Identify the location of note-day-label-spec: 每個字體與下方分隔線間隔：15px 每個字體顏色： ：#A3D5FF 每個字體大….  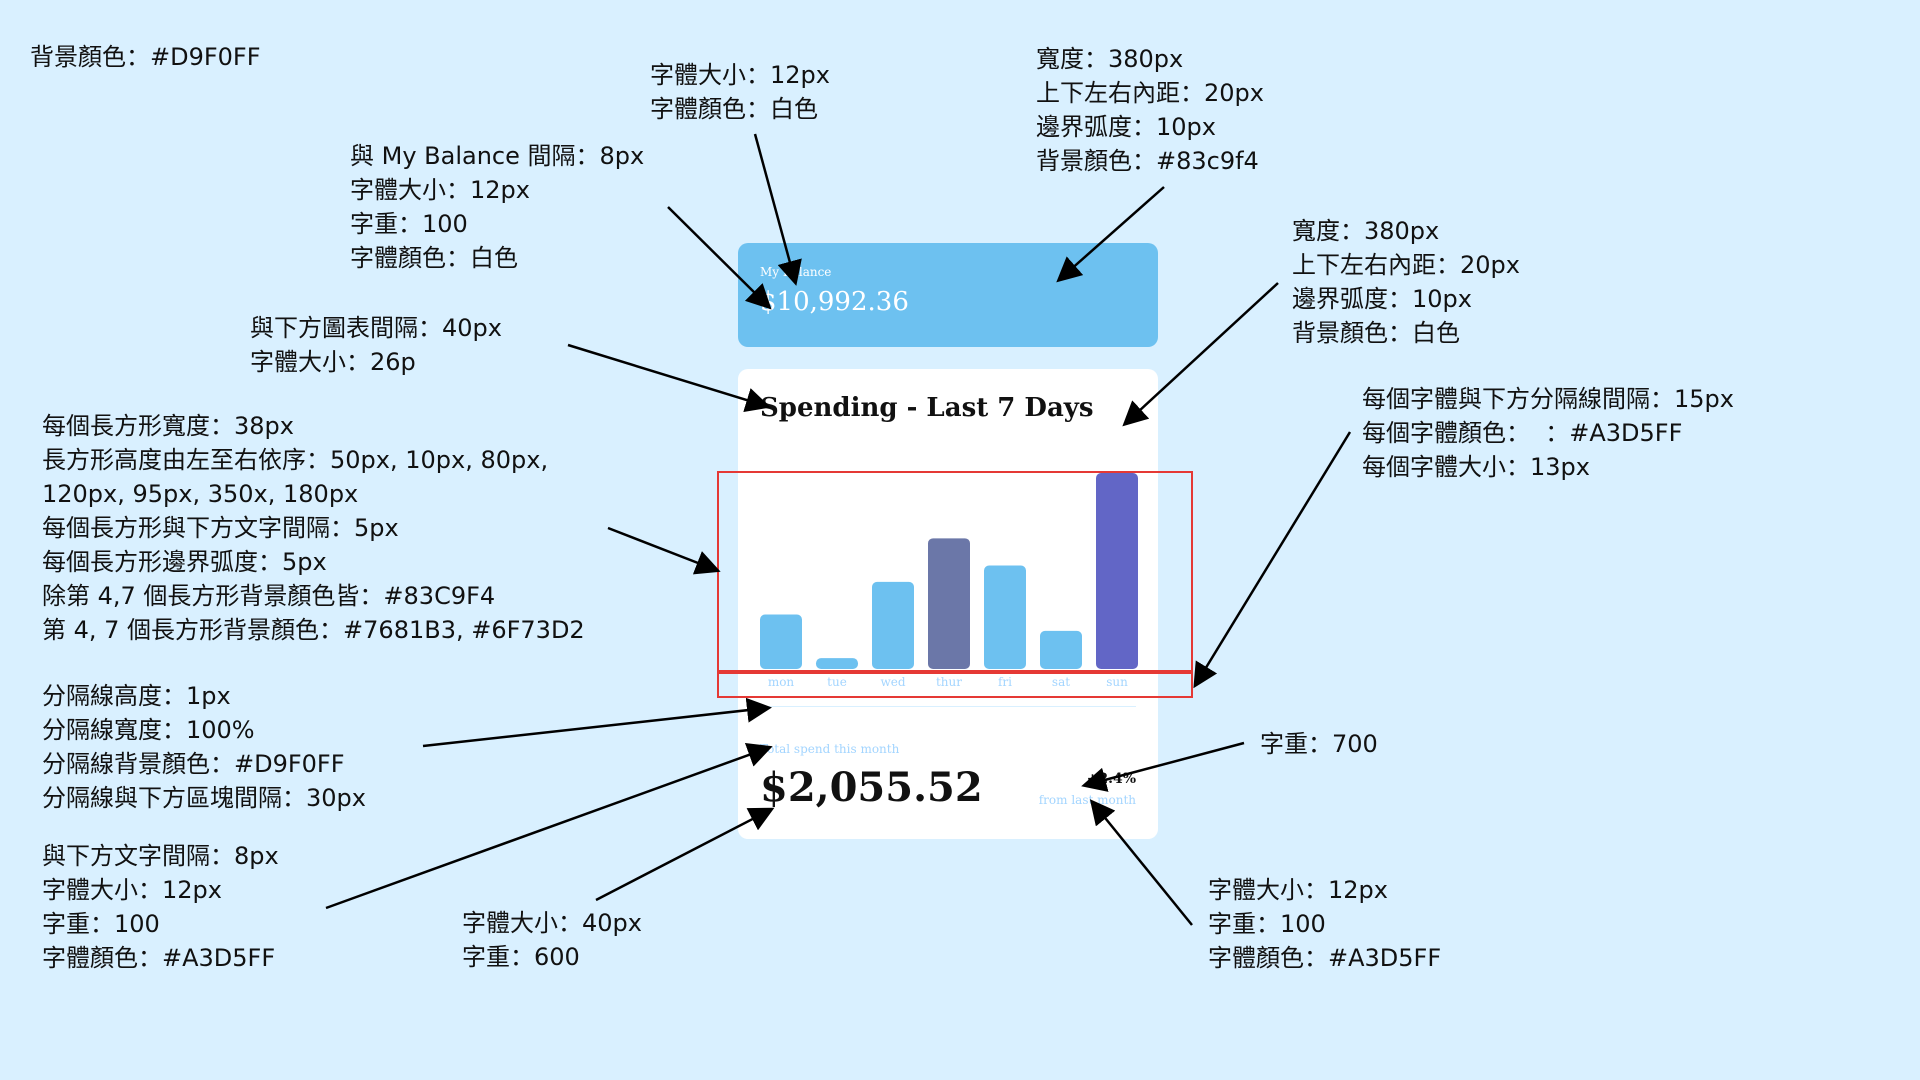
(1548, 433).